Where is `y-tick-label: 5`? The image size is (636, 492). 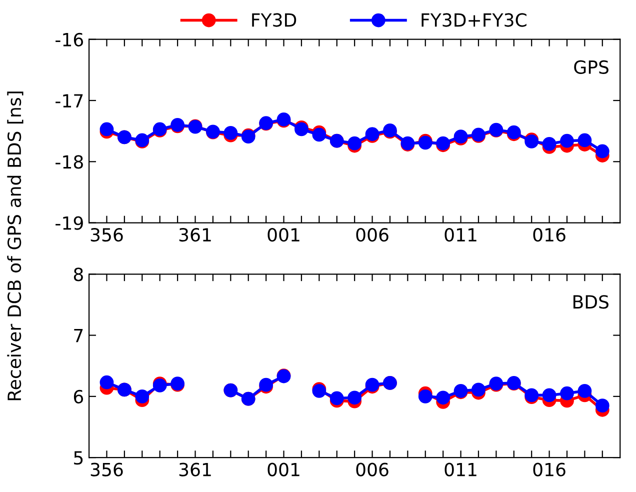 y-tick-label: 5 is located at coordinates (78, 458).